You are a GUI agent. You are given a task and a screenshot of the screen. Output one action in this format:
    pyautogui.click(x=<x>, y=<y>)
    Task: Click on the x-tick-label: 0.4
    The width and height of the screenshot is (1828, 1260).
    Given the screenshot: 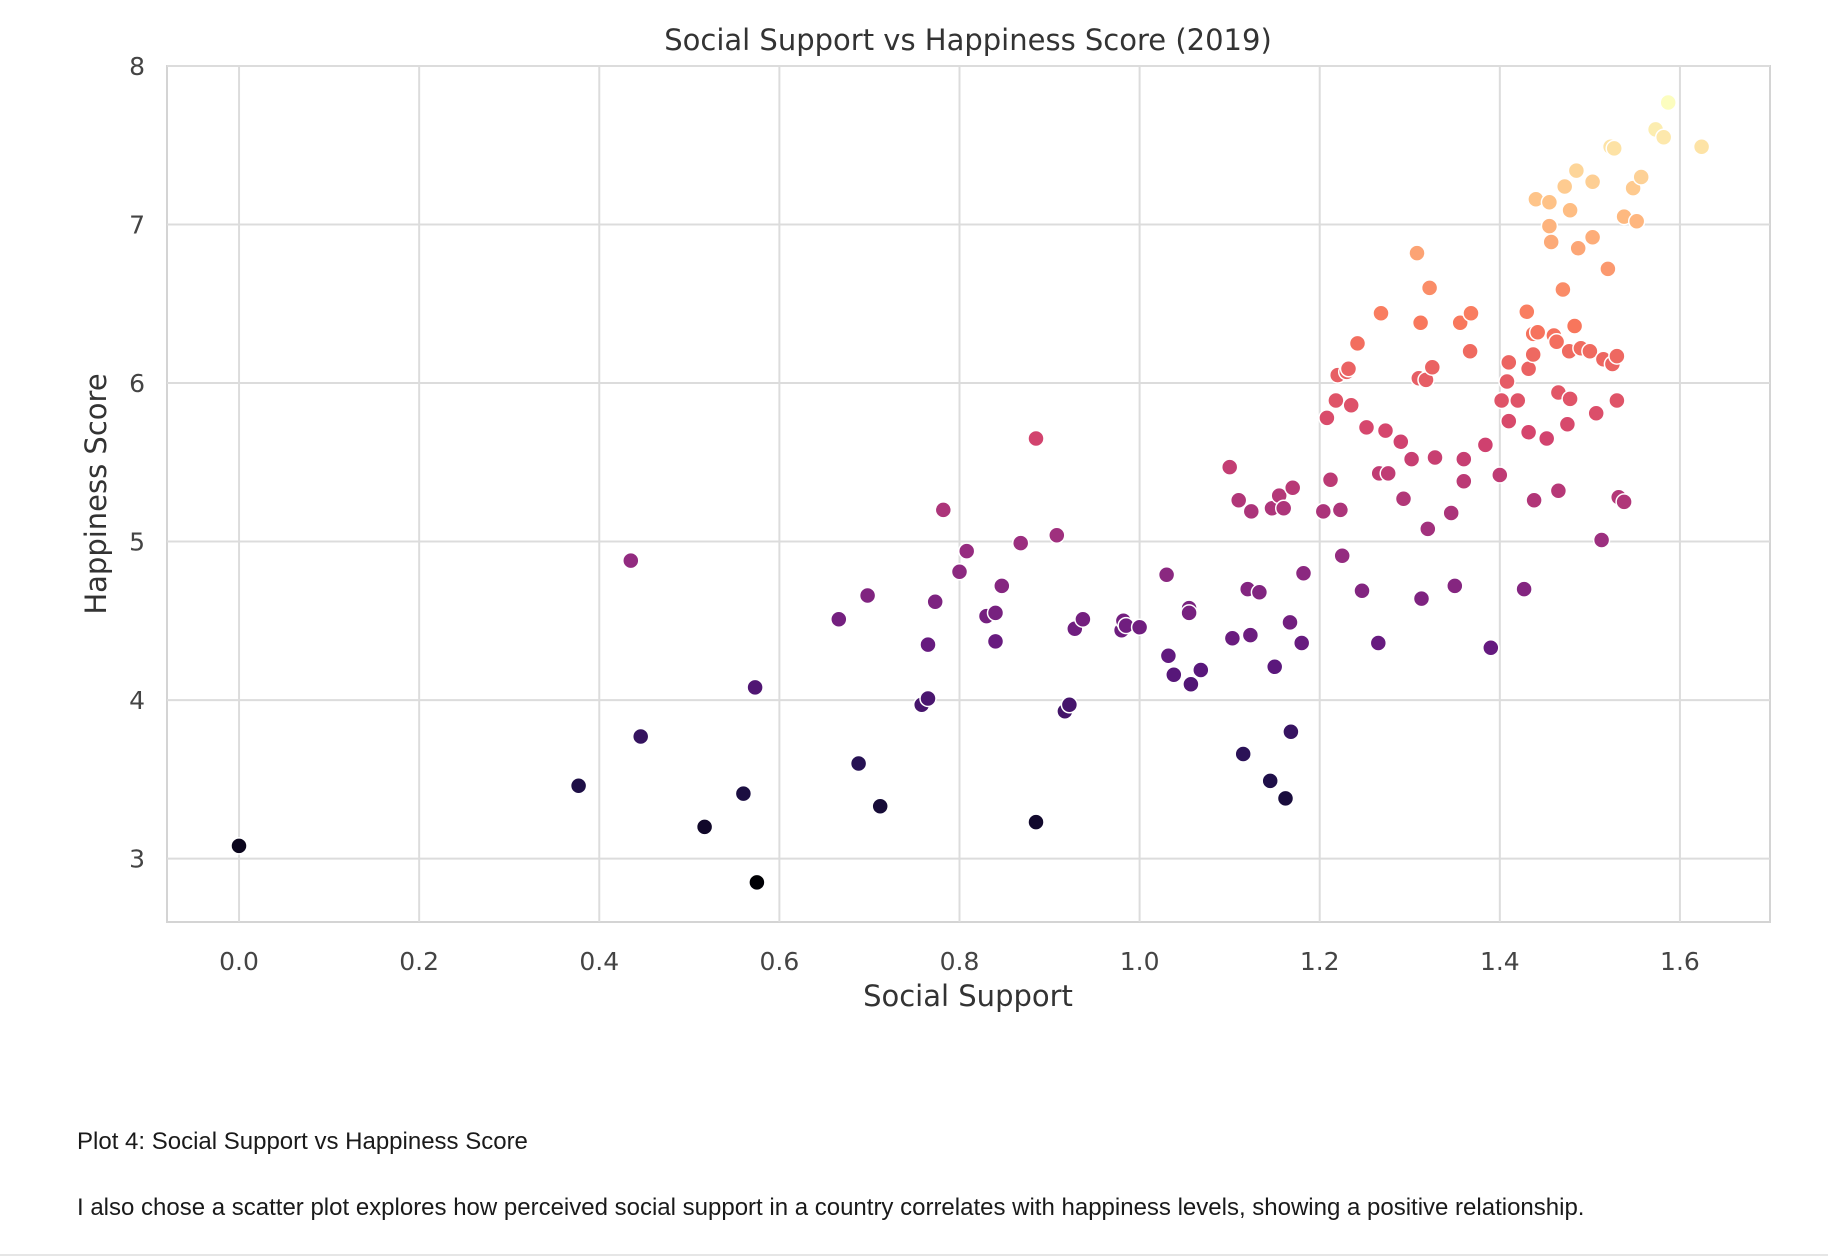 What is the action you would take?
    pyautogui.click(x=599, y=961)
    